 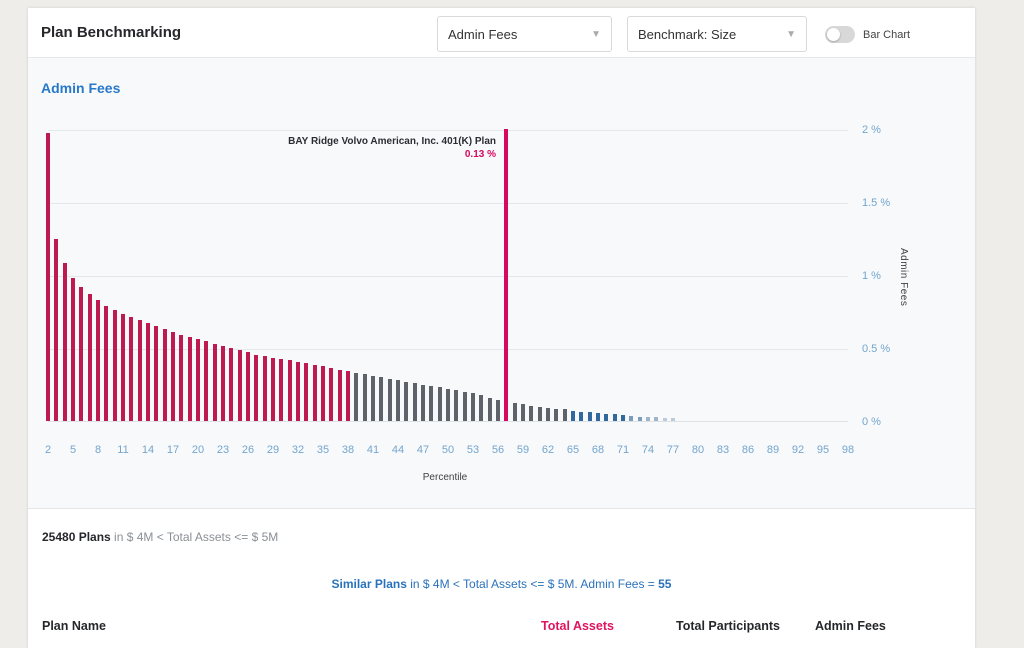 What do you see at coordinates (48, 450) in the screenshot?
I see `x-tick-label: 2` at bounding box center [48, 450].